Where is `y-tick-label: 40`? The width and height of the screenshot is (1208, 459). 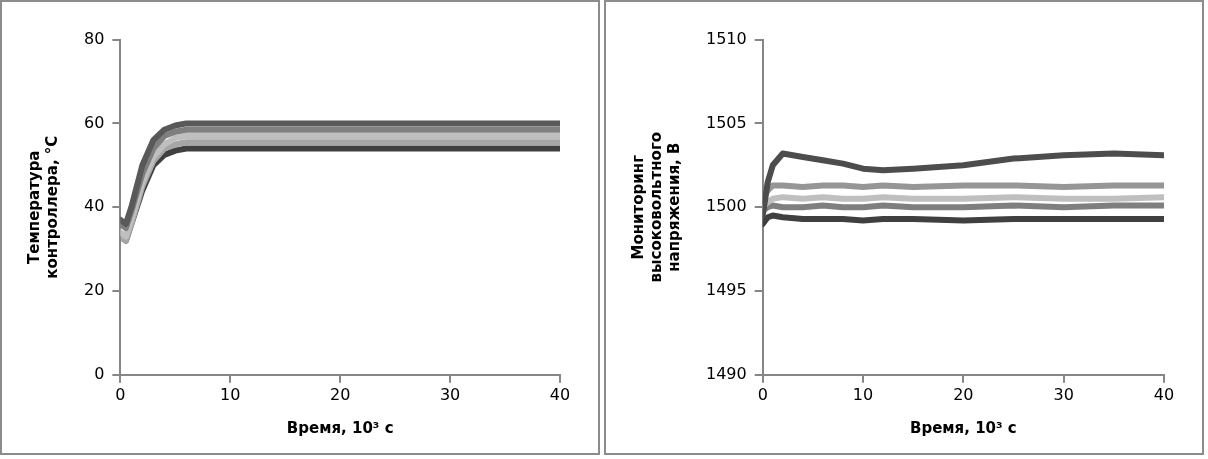 y-tick-label: 40 is located at coordinates (94, 206).